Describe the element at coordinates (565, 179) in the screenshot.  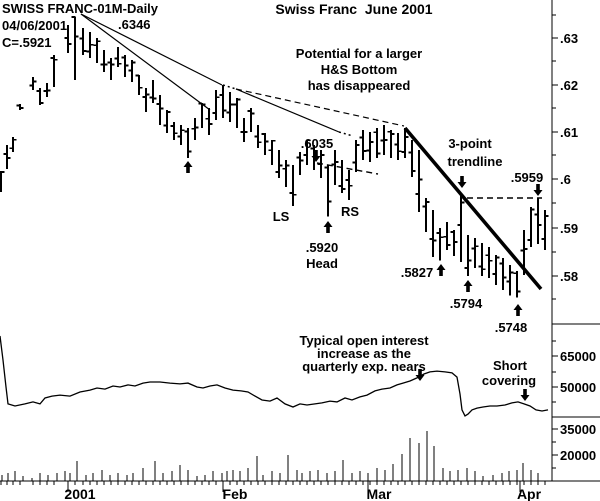
I see `price-axis-label: .6` at that location.